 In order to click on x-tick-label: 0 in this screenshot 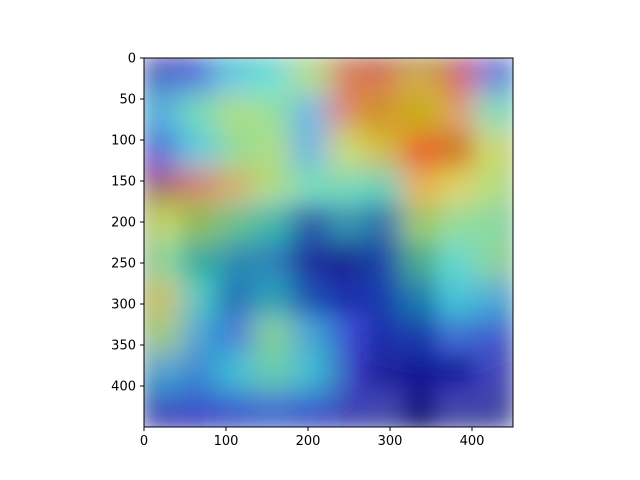, I will do `click(144, 441)`.